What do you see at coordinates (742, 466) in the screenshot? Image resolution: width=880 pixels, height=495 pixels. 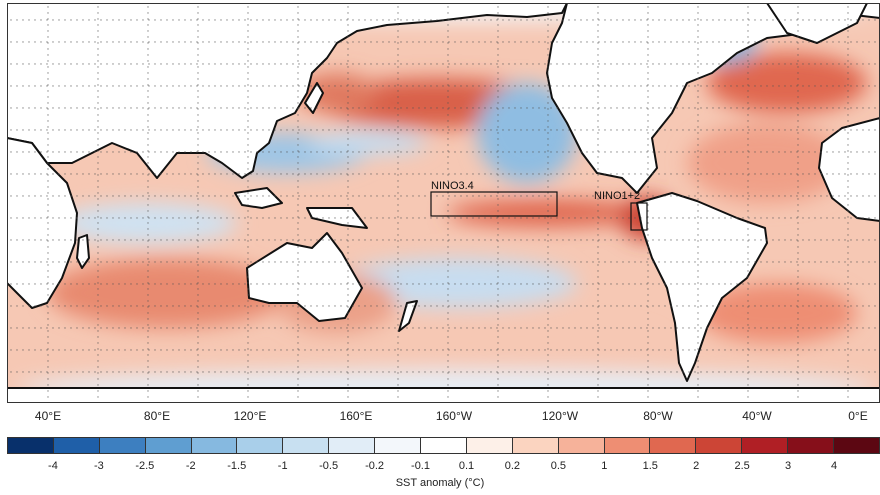 I see `colorbar-tick-label: 2.5` at bounding box center [742, 466].